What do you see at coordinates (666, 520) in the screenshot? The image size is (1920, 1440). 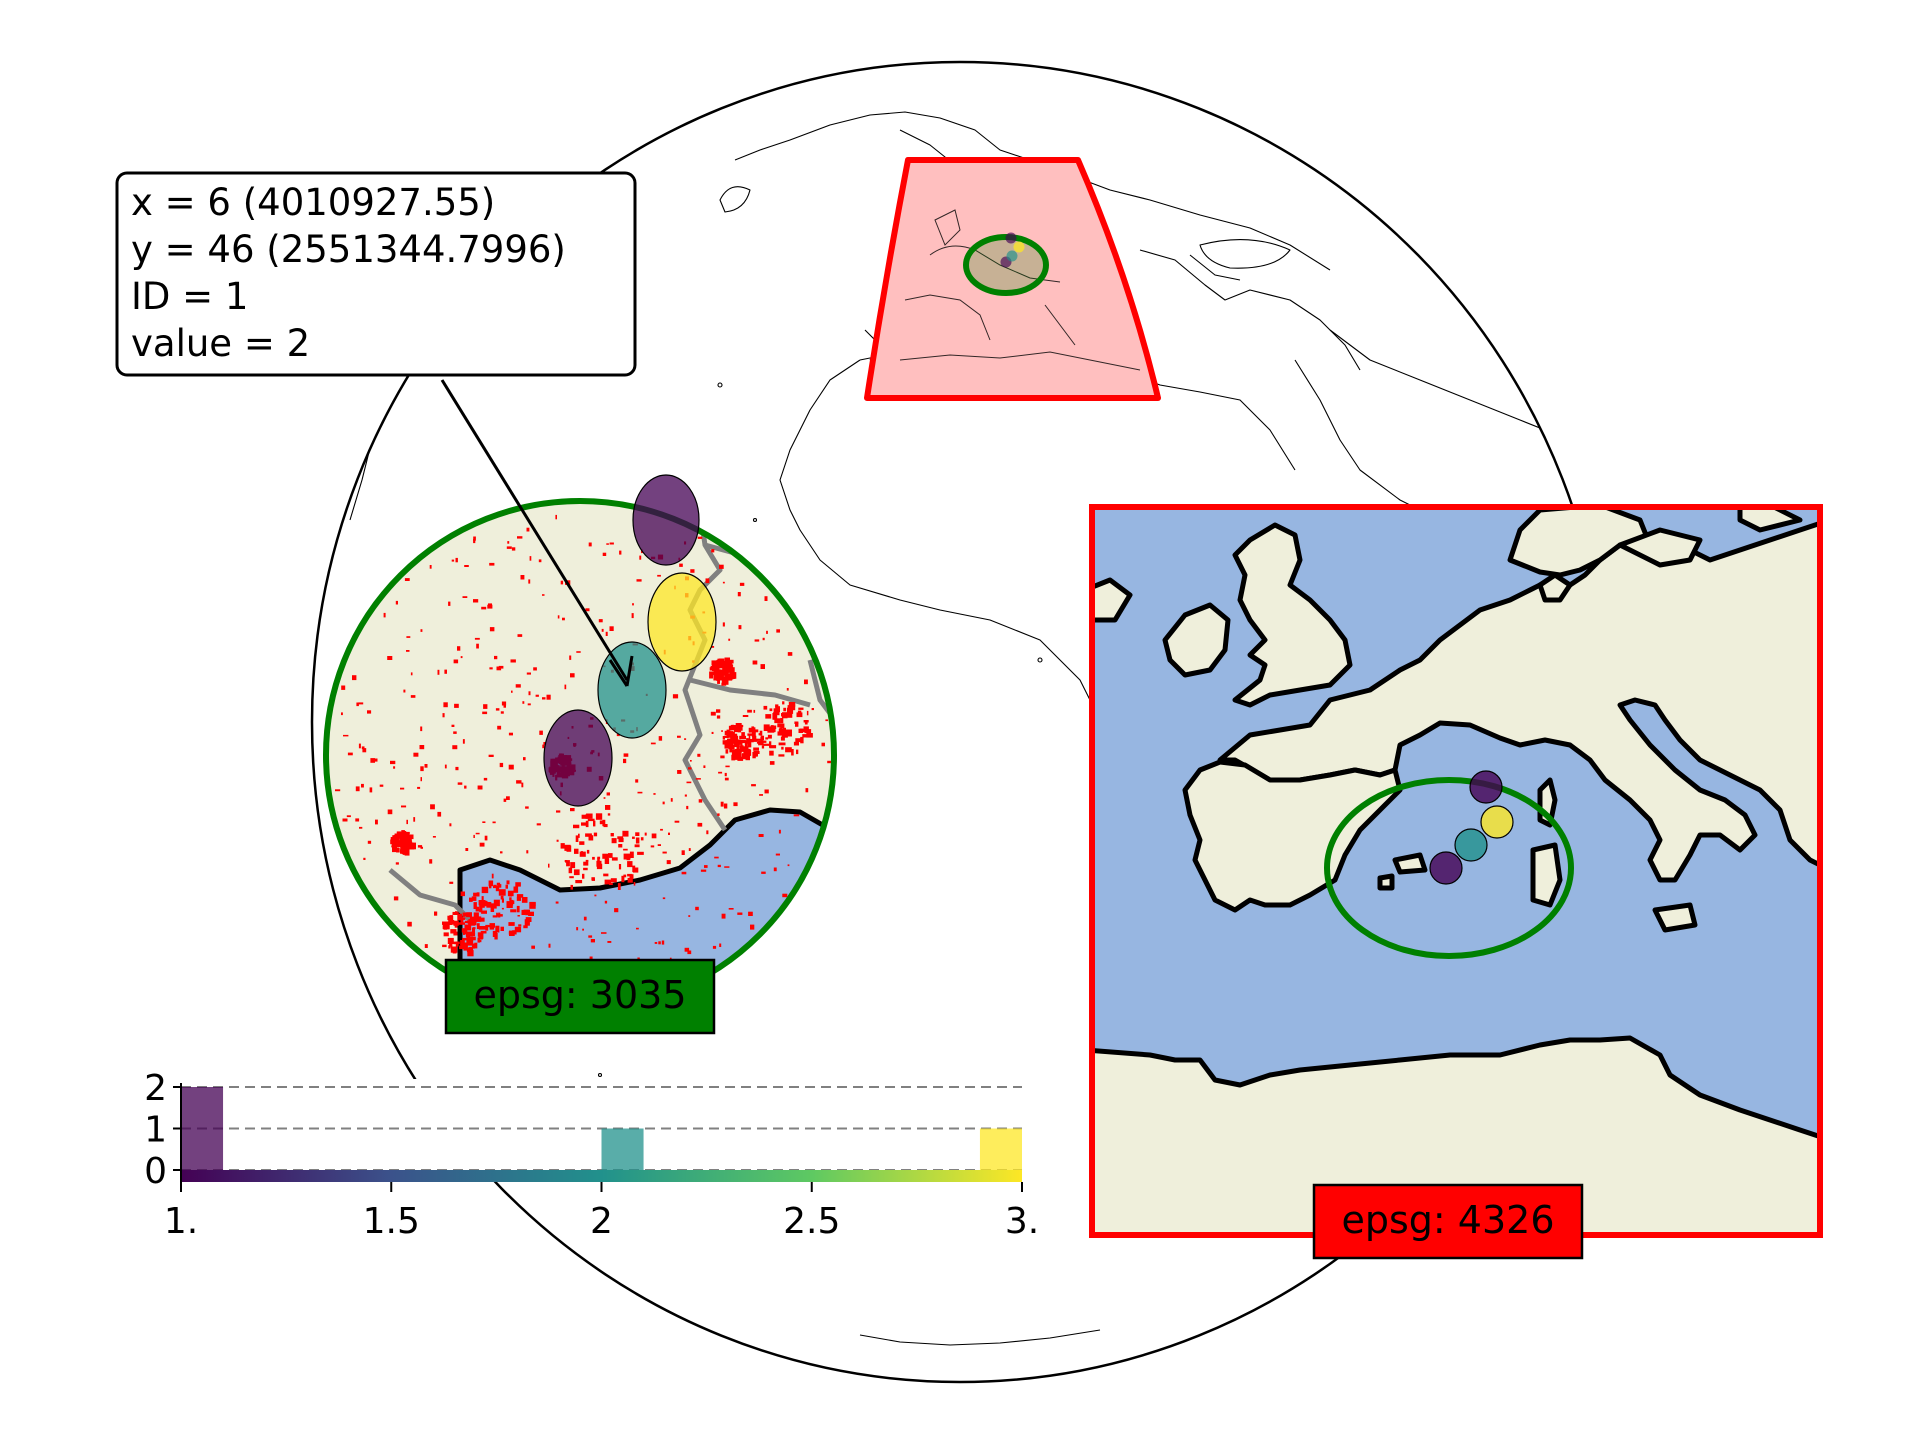 I see `point-3-marker` at bounding box center [666, 520].